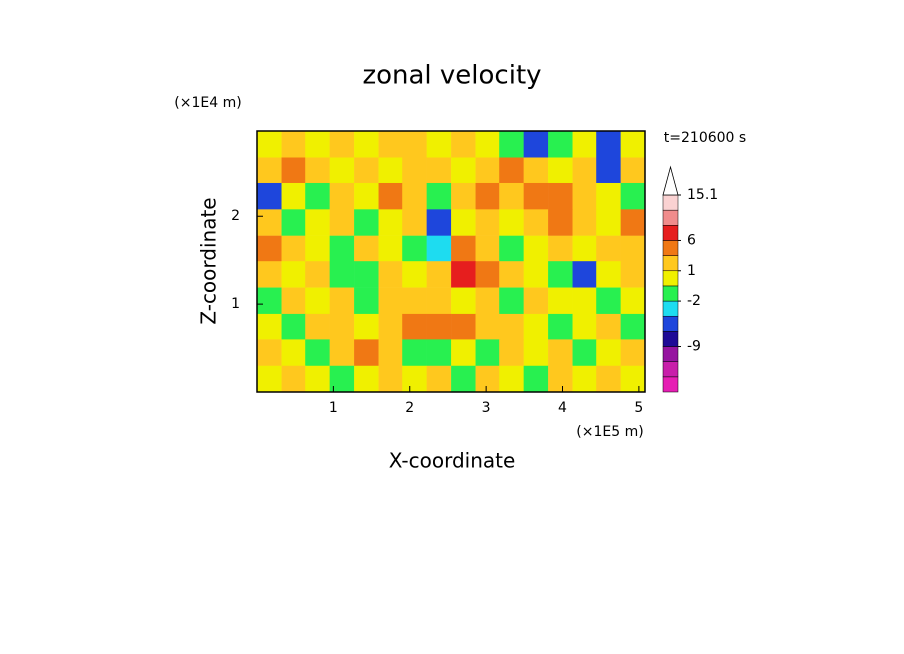 The height and width of the screenshot is (654, 904). What do you see at coordinates (333, 408) in the screenshot?
I see `x-tick-label: 1` at bounding box center [333, 408].